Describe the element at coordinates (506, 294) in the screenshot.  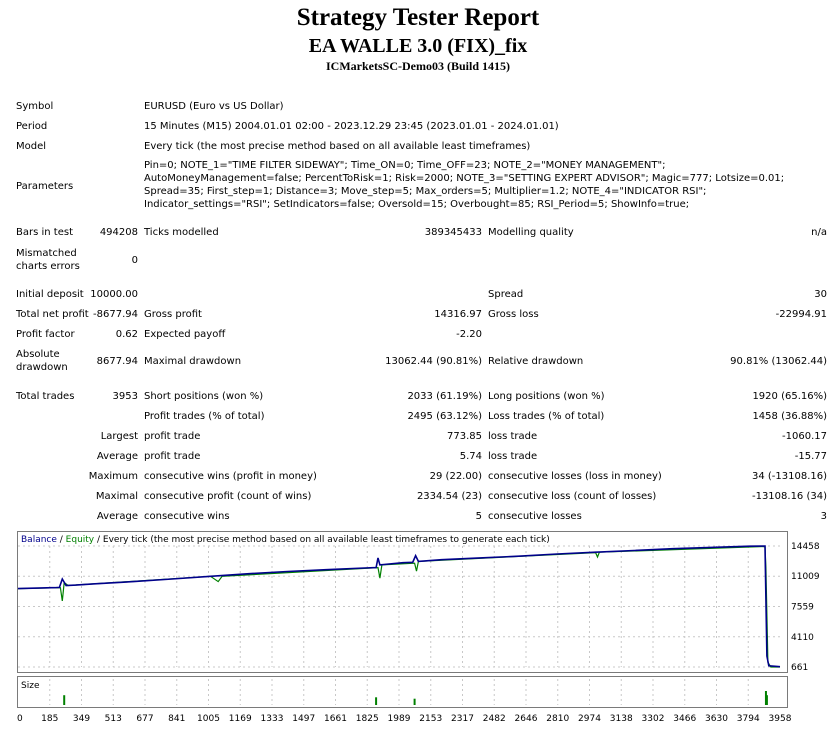
I see `spread-label: Spread` at that location.